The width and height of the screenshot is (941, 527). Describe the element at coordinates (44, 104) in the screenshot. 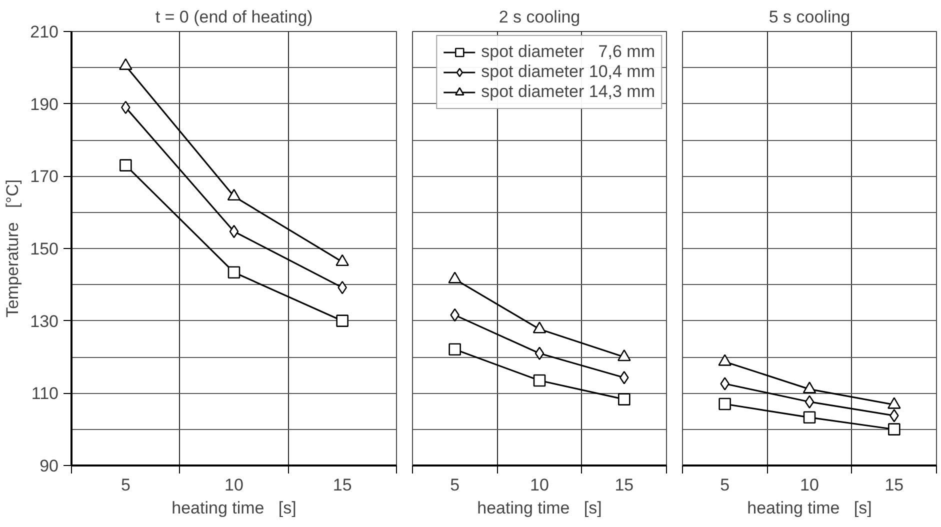

I see `y-tick-label: 190` at that location.